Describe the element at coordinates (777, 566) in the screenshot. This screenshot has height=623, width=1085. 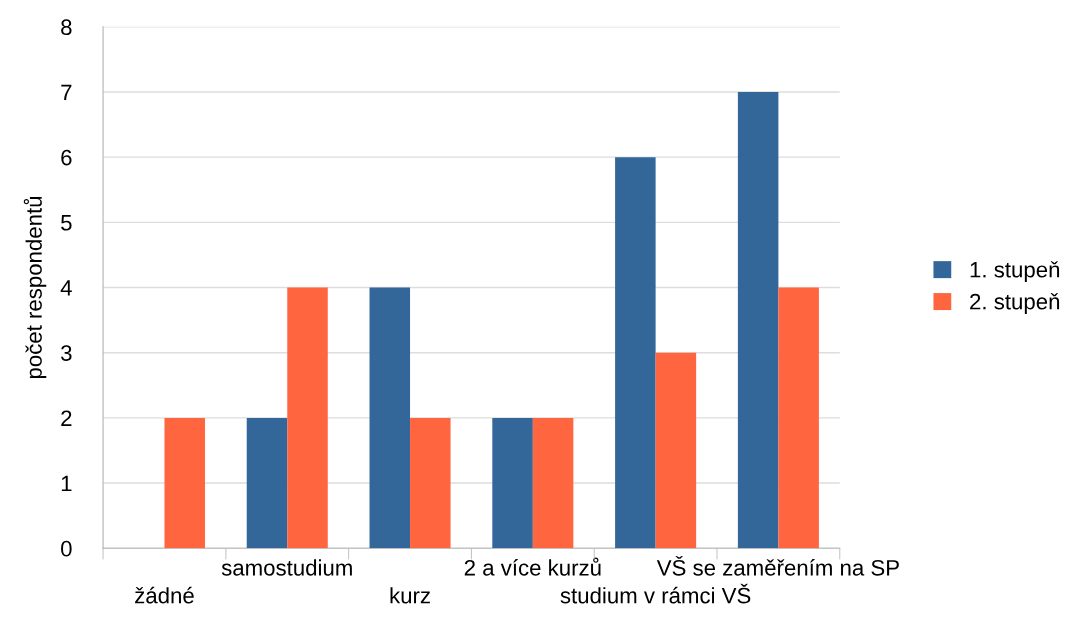
I see `x-tick-label: VŠ se zaměřením na SP` at that location.